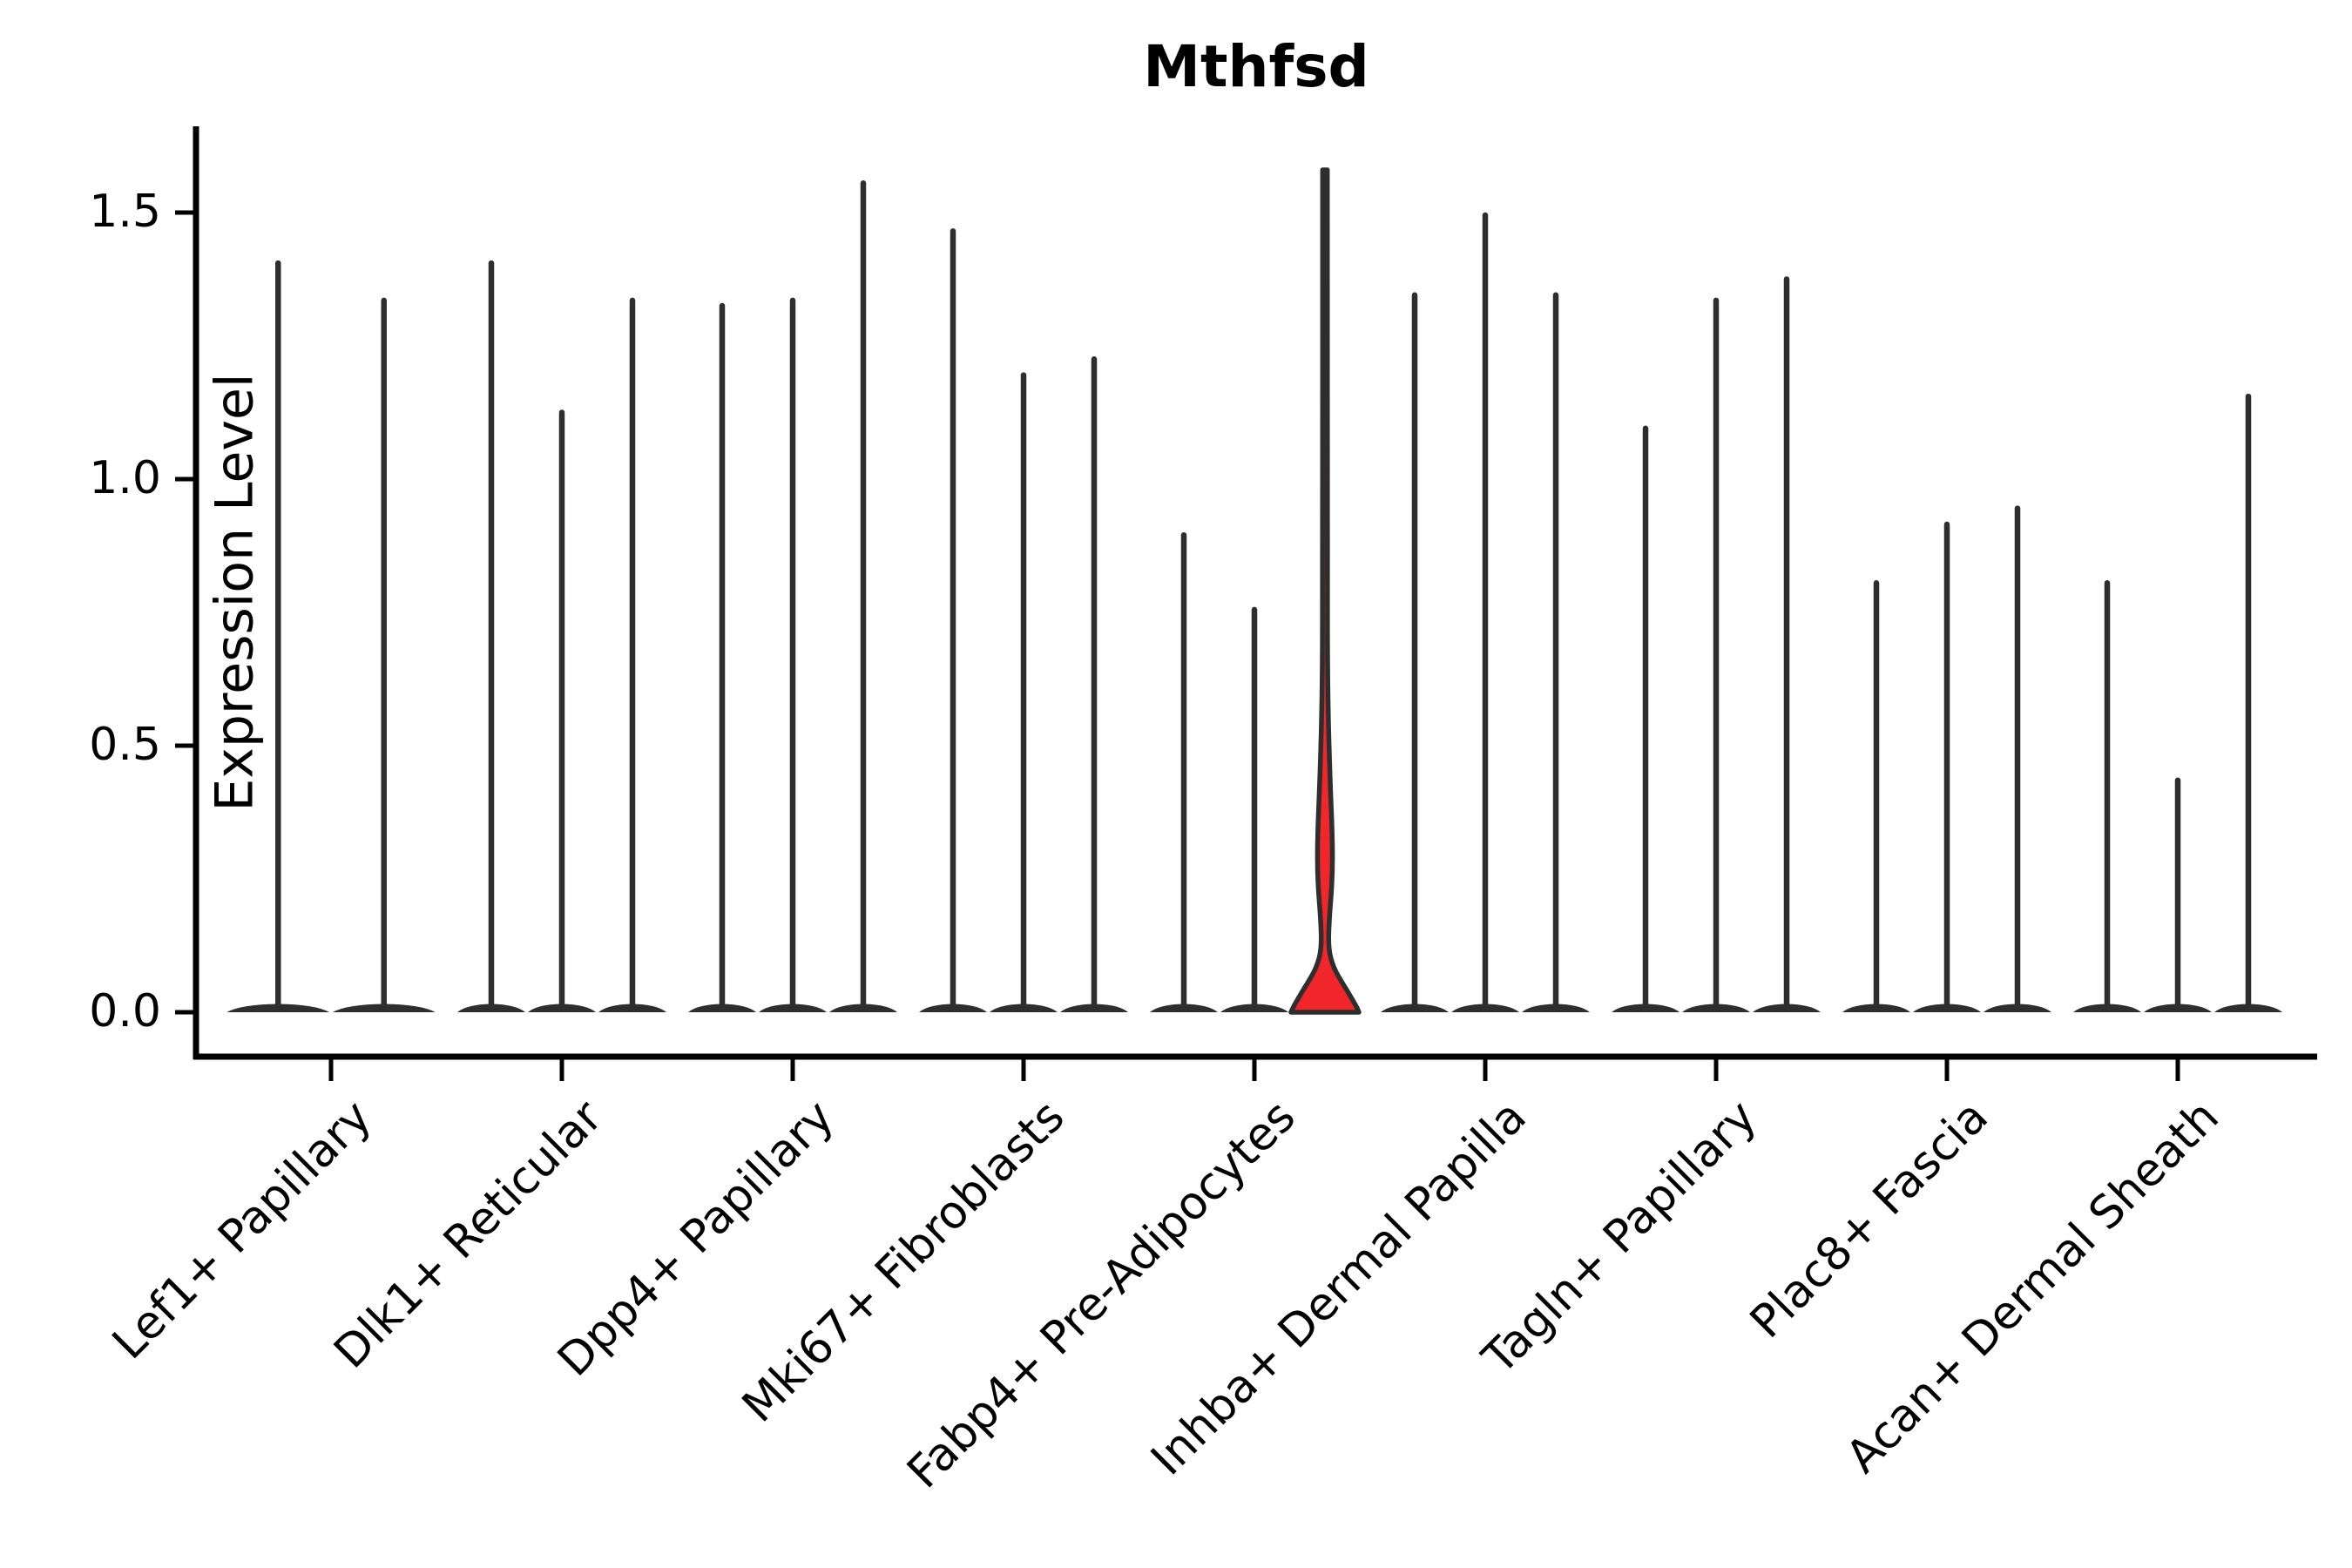 Image resolution: width=2352 pixels, height=1568 pixels. I want to click on y-tick-label-0.0: 0.0, so click(125, 1011).